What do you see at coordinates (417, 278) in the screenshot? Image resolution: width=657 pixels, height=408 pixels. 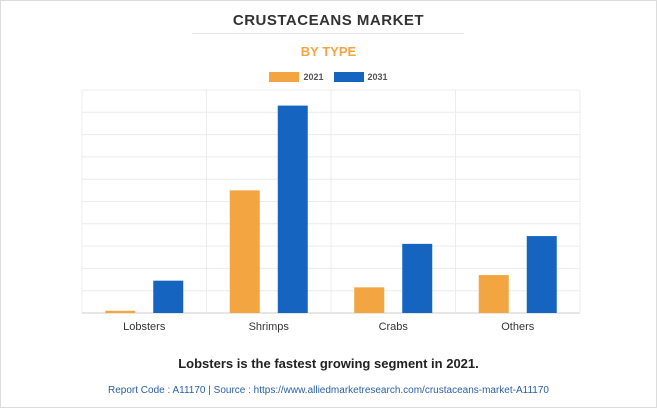 I see `bar-2031-crabs` at bounding box center [417, 278].